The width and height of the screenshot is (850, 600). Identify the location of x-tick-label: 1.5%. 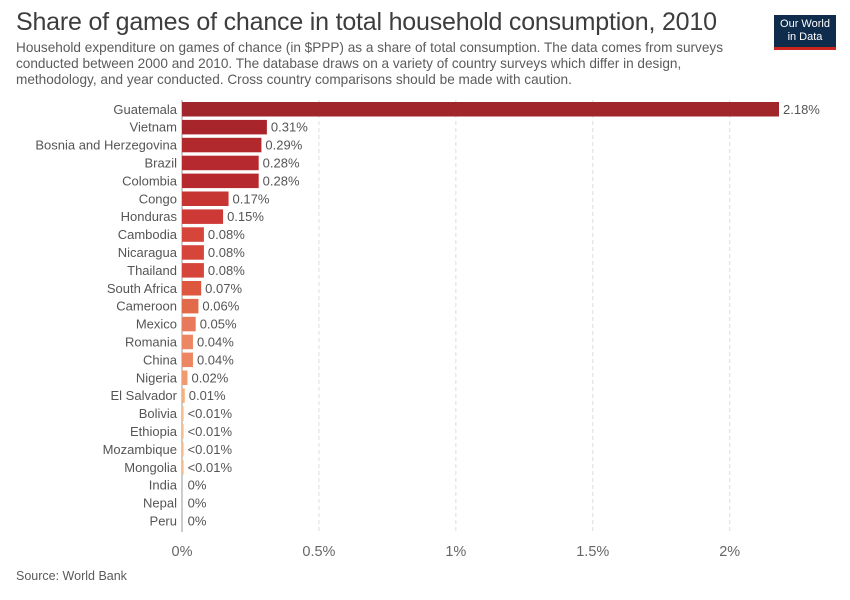
(592, 552).